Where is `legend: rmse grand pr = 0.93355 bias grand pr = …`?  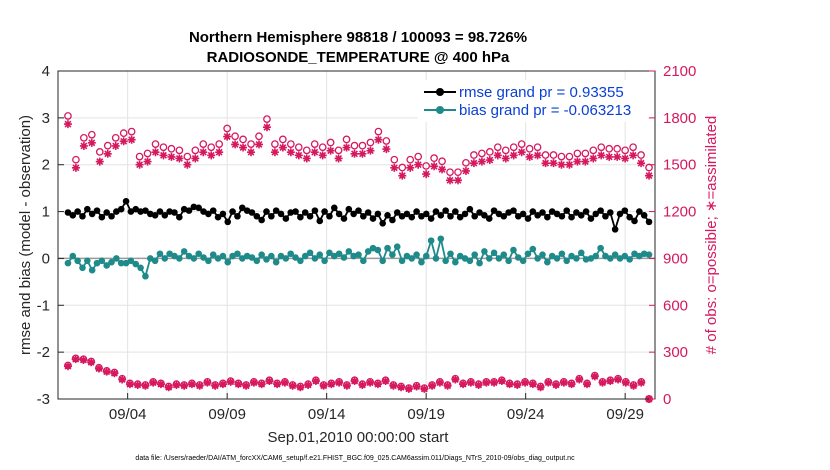
legend: rmse grand pr = 0.93355 bias grand pr = … is located at coordinates (533, 101).